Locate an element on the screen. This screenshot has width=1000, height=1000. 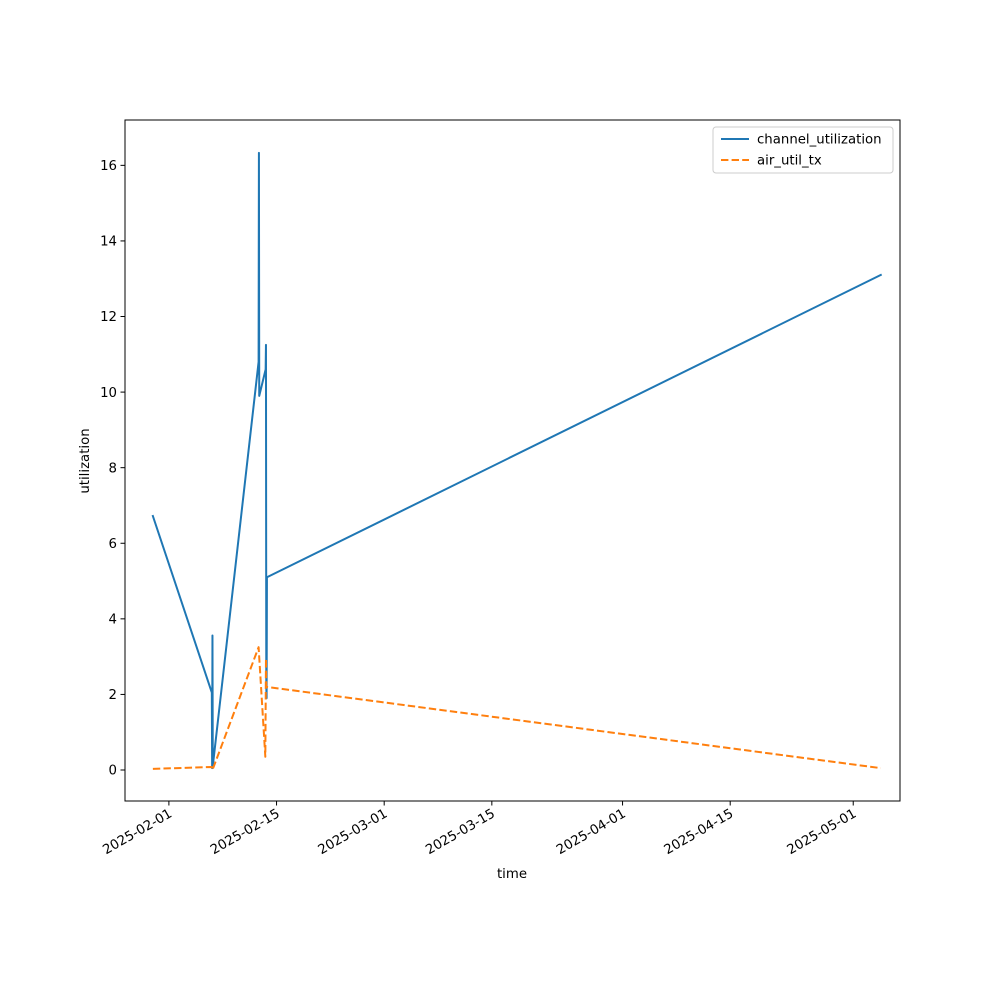
legend: channel_utilization air_util_tx is located at coordinates (803, 150).